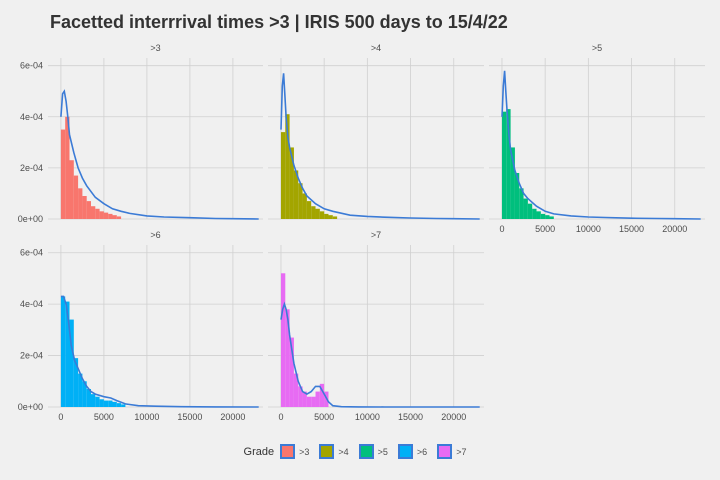 This screenshot has width=720, height=480. I want to click on facet-5-x-tick-1: 5000, so click(324, 417).